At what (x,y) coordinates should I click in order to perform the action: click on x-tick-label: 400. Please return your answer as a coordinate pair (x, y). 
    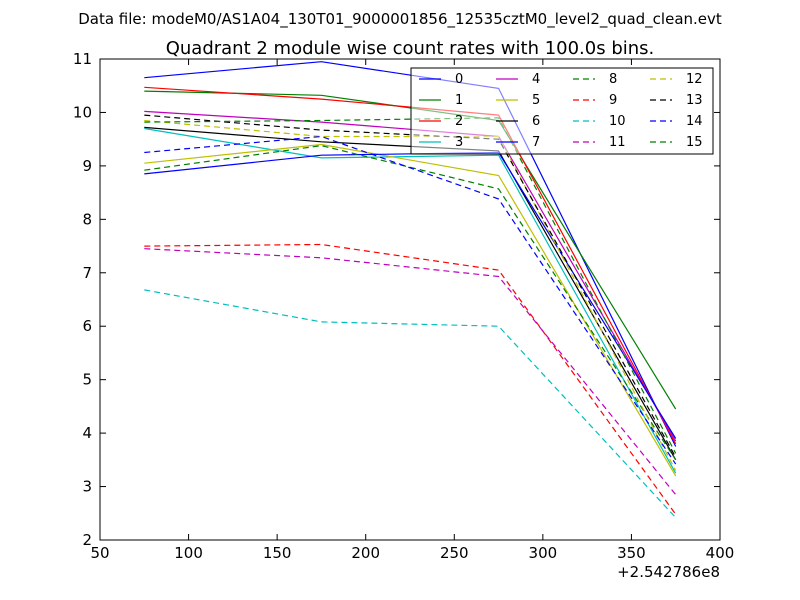
    Looking at the image, I should click on (720, 553).